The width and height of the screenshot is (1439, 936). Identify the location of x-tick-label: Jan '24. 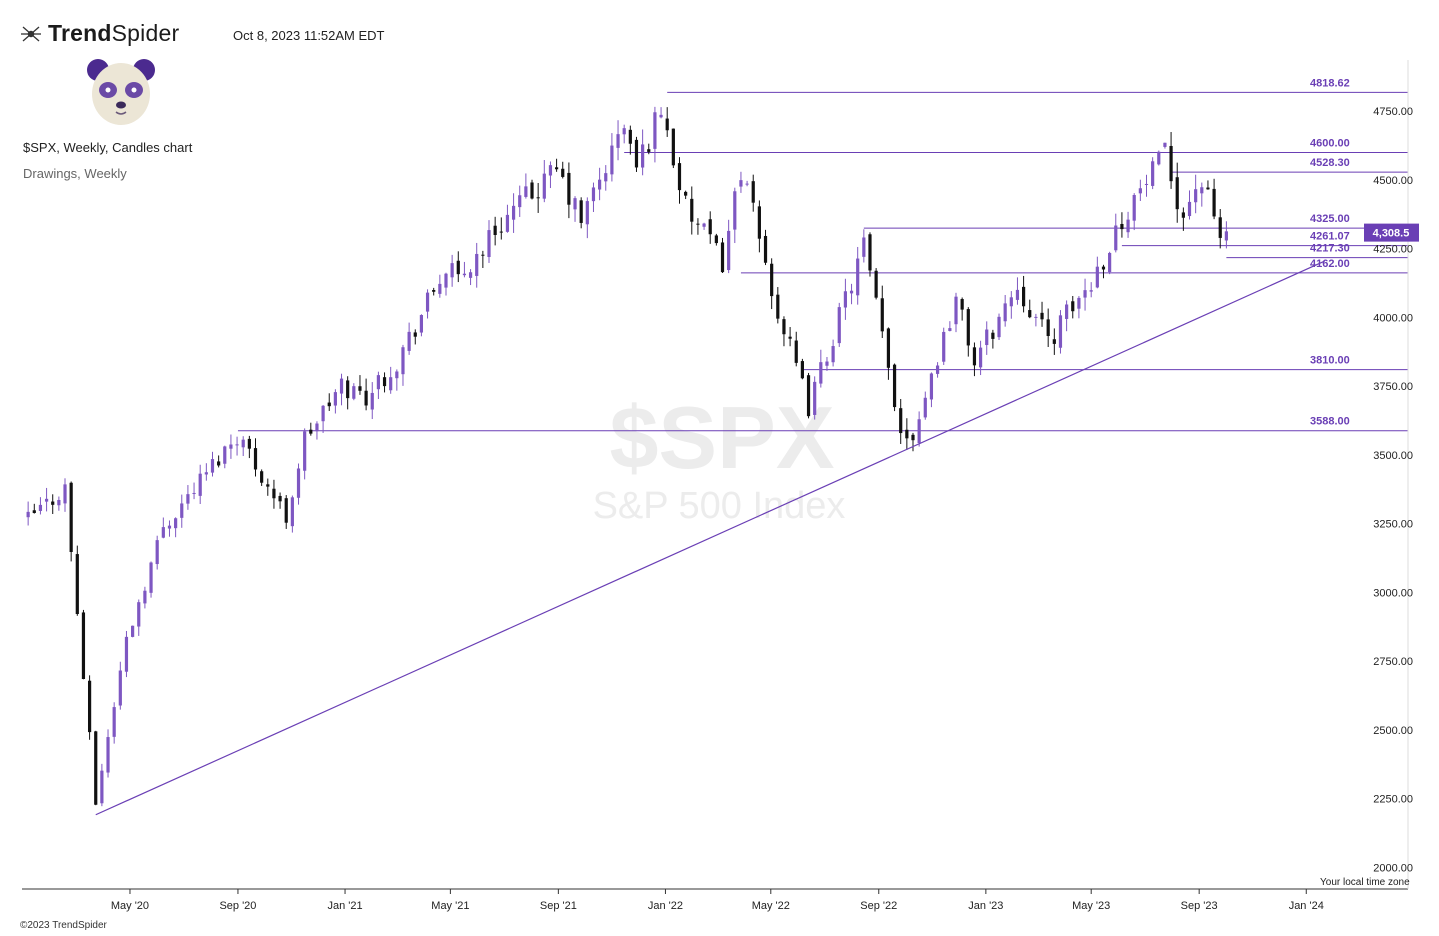
(1306, 906).